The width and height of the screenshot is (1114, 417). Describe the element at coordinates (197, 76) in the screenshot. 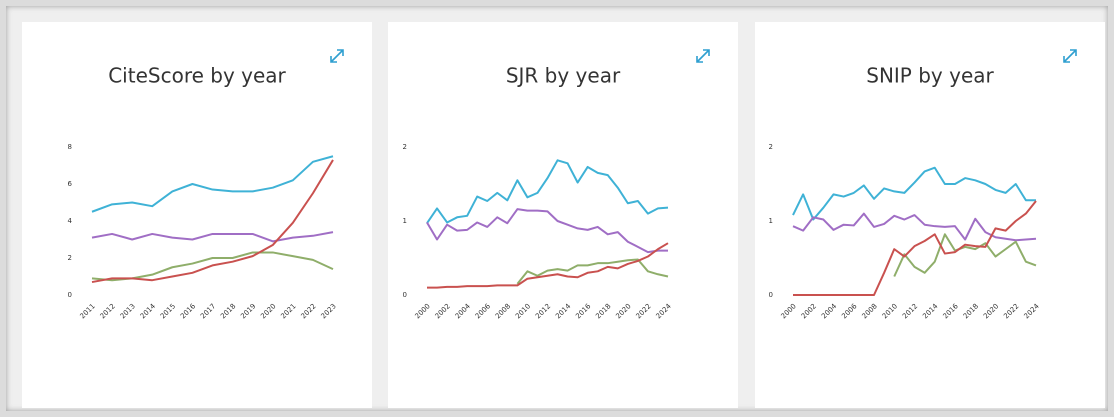

I see `chart-title: CiteScore by year` at that location.